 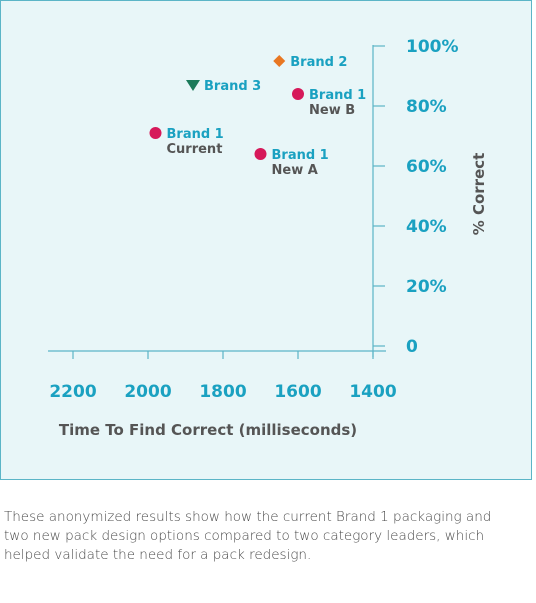 What do you see at coordinates (72, 392) in the screenshot?
I see `x-tick-label: 2200` at bounding box center [72, 392].